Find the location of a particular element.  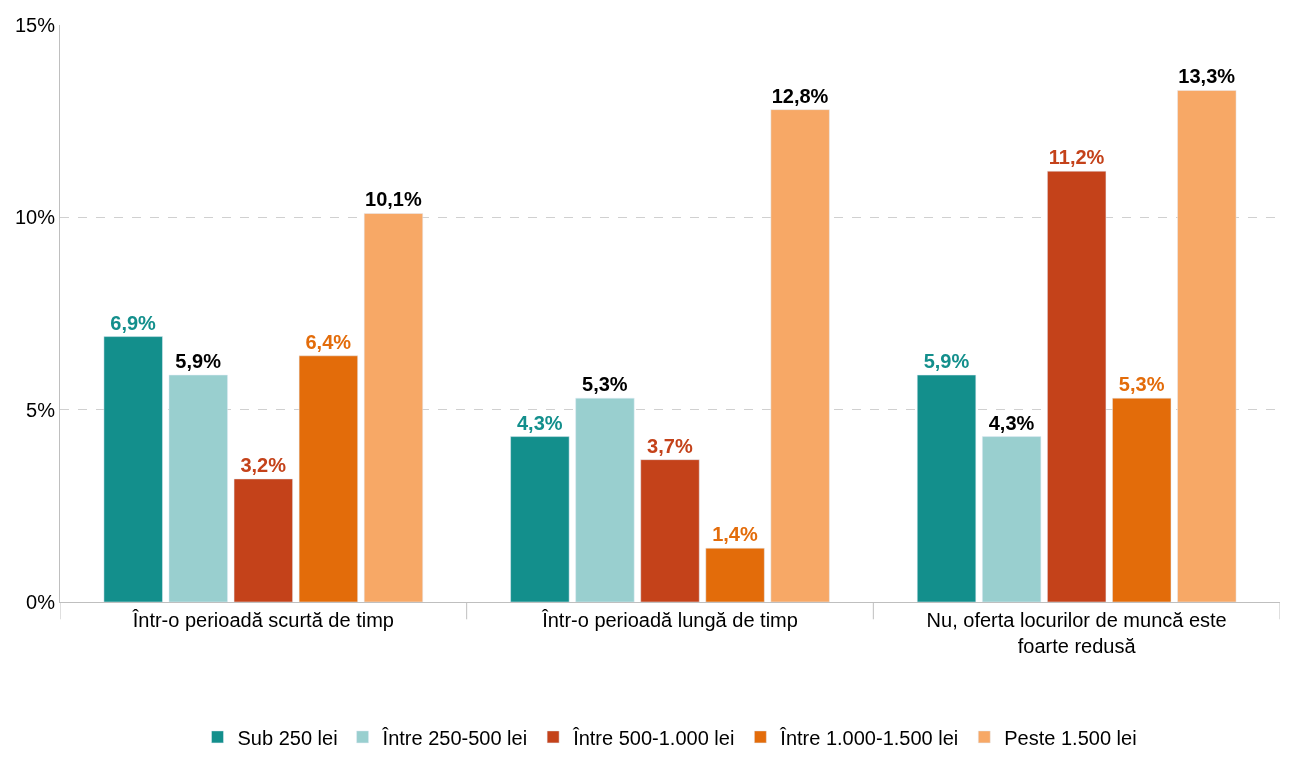

data-label: 10,1% is located at coordinates (393, 199).